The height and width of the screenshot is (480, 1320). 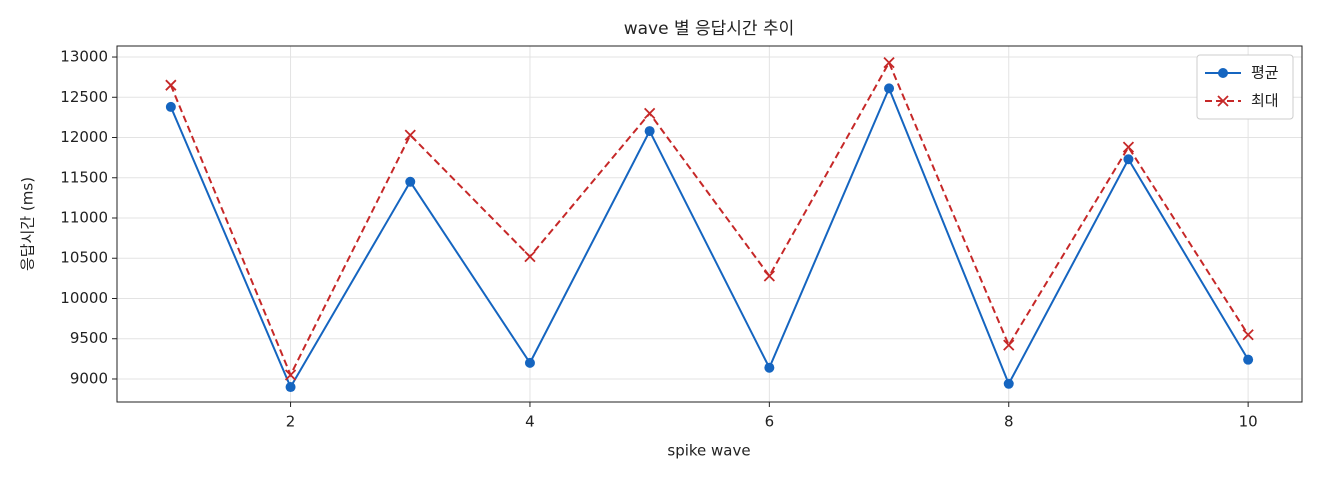 I want to click on y-tick-label: 9000, so click(x=89, y=378).